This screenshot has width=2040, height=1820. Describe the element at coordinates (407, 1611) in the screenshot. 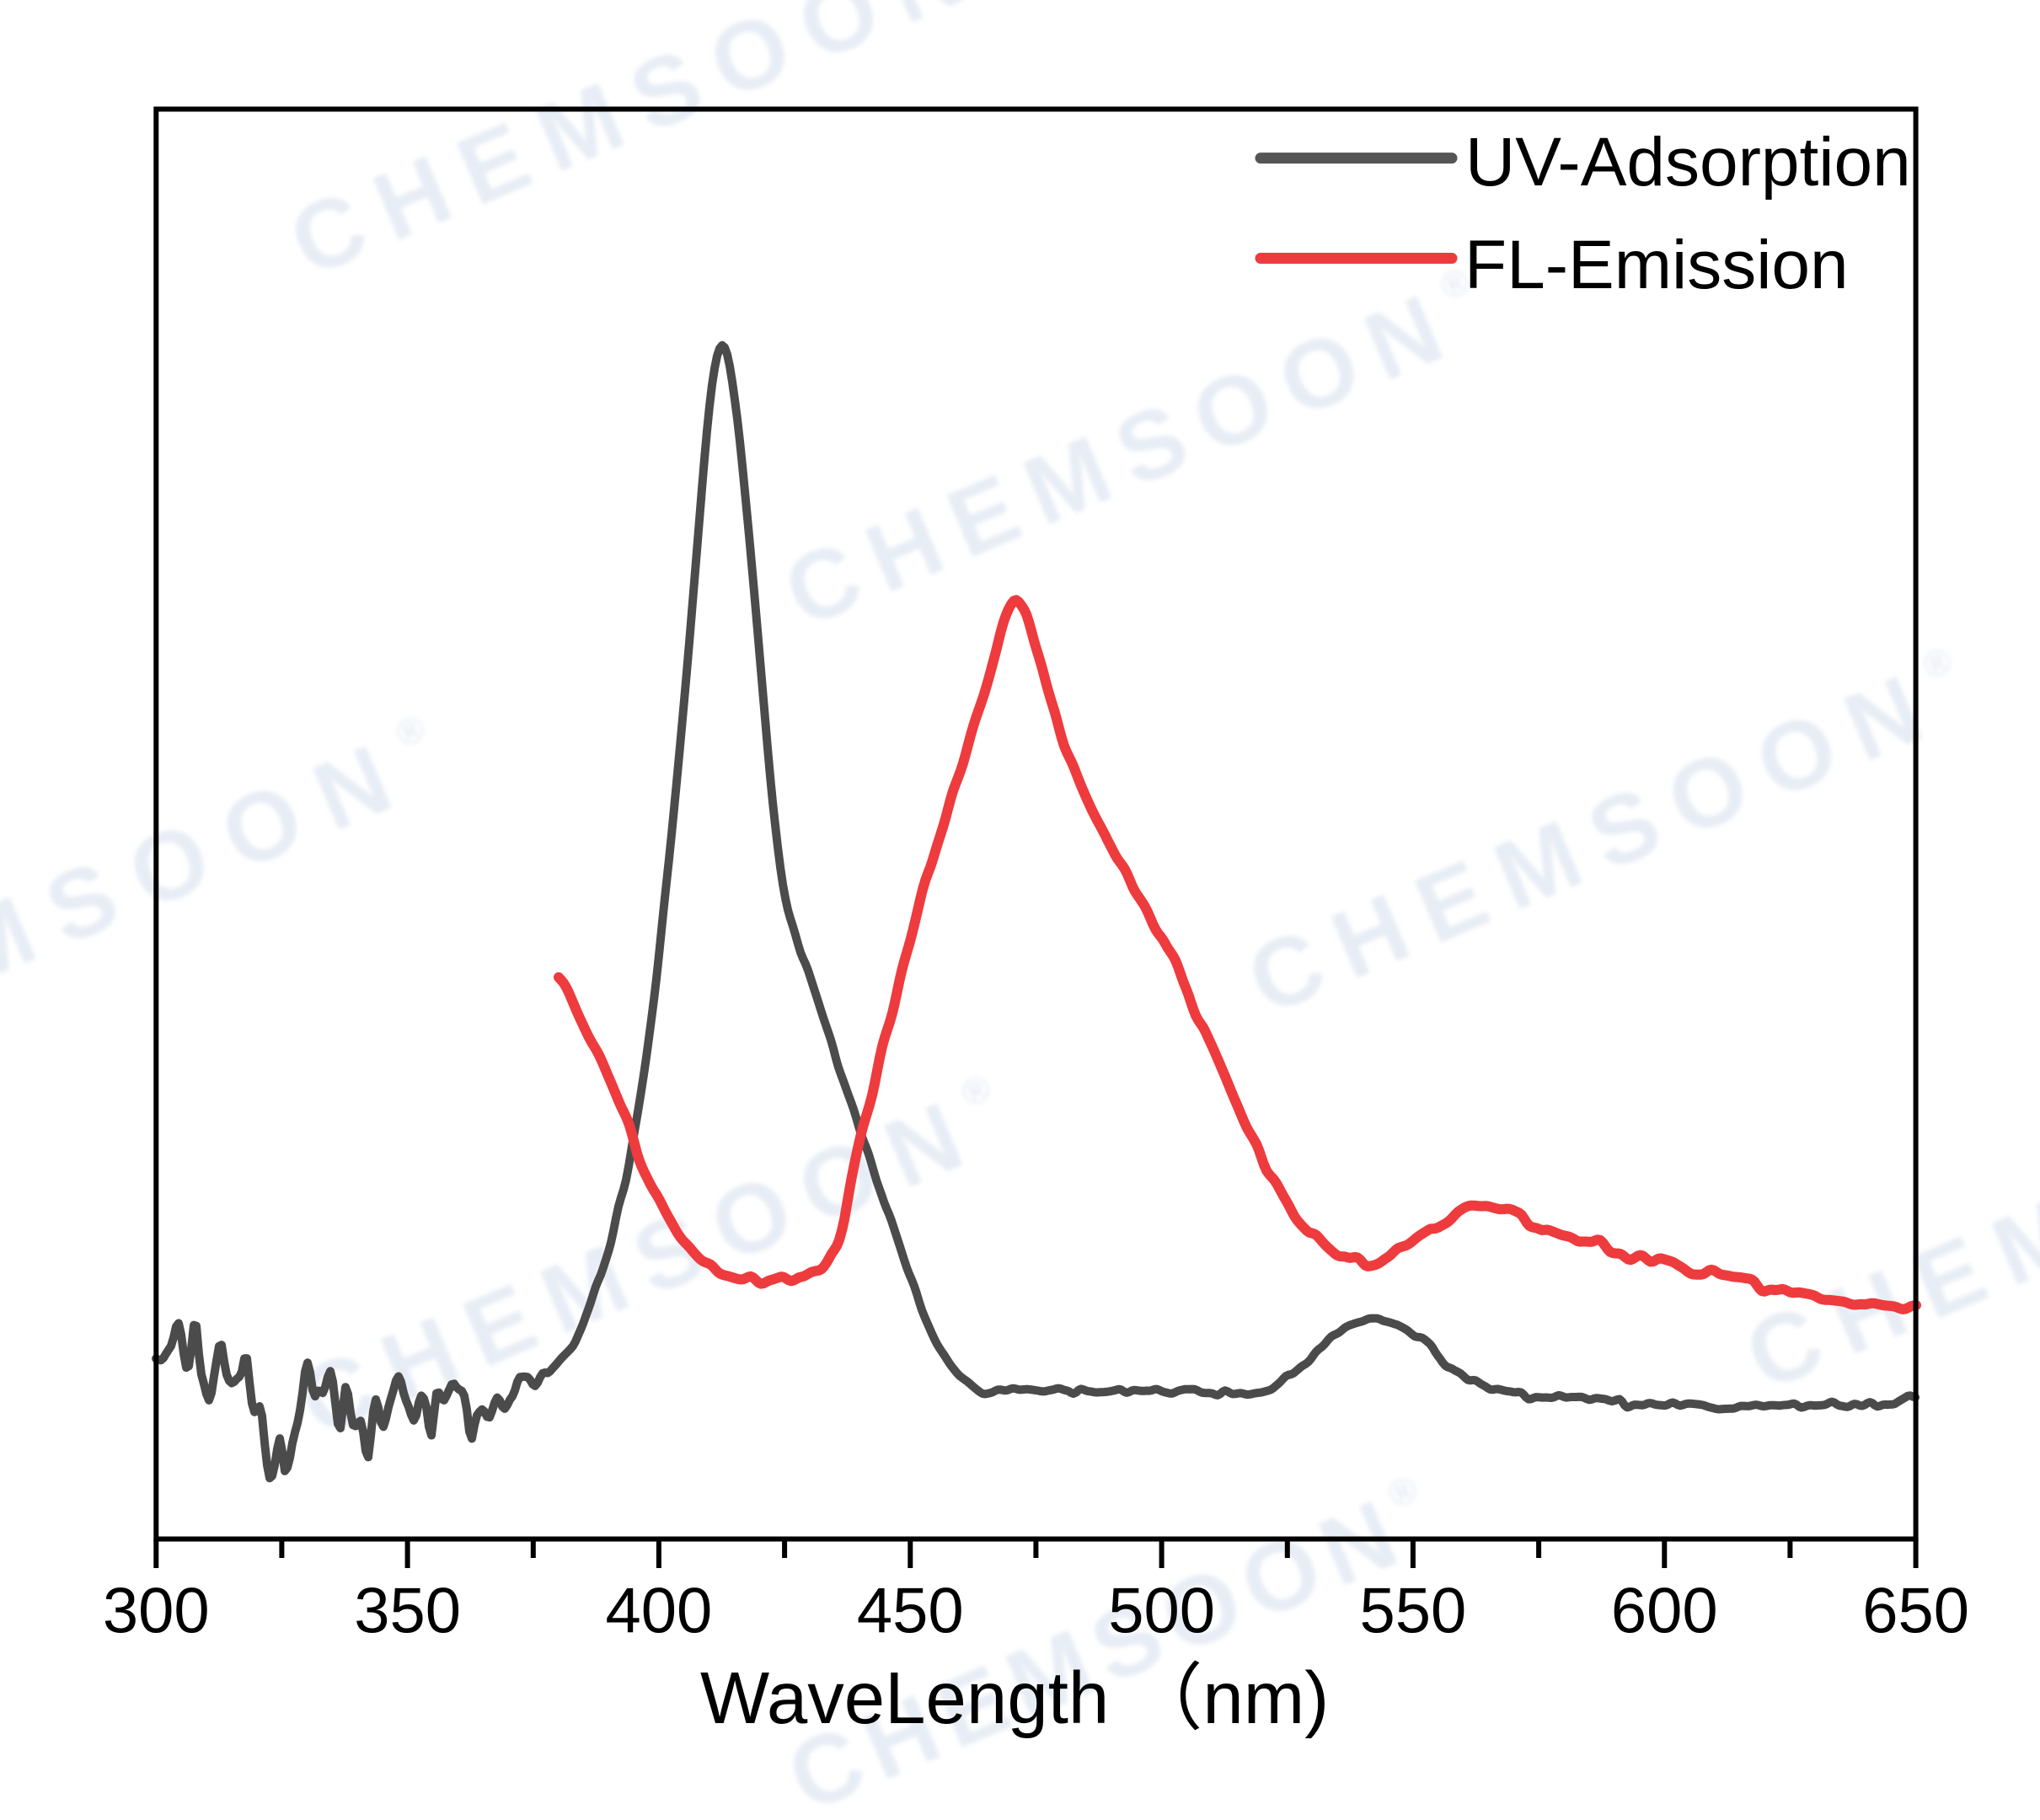

I see `svg-text: 350` at that location.